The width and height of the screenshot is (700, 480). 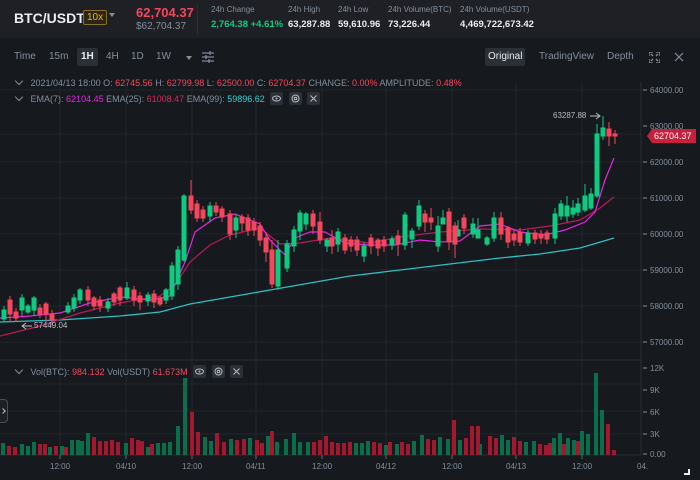 I want to click on divider, so click(x=197, y=19).